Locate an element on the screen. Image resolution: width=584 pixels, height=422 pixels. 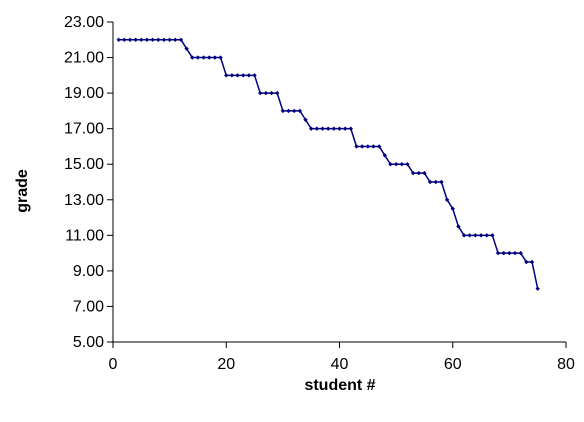
x-tick-label: 20 is located at coordinates (226, 364).